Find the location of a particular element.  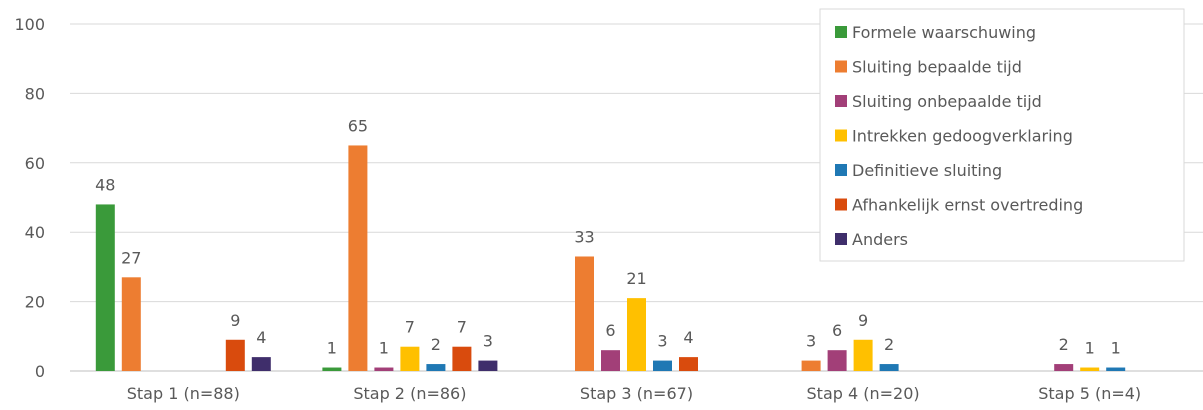

x-tick-label: Stap 4 (n=20) is located at coordinates (863, 393).